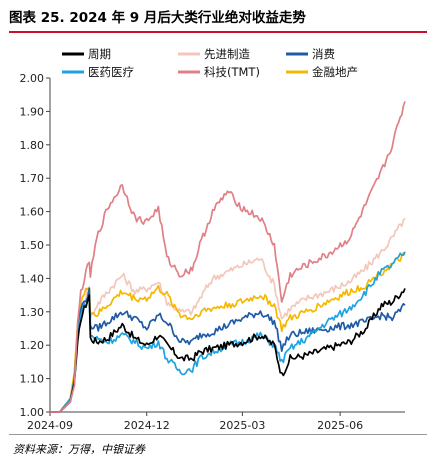 This screenshot has height=467, width=434. Describe the element at coordinates (227, 54) in the screenshot. I see `legend-label: 先进制造` at that location.